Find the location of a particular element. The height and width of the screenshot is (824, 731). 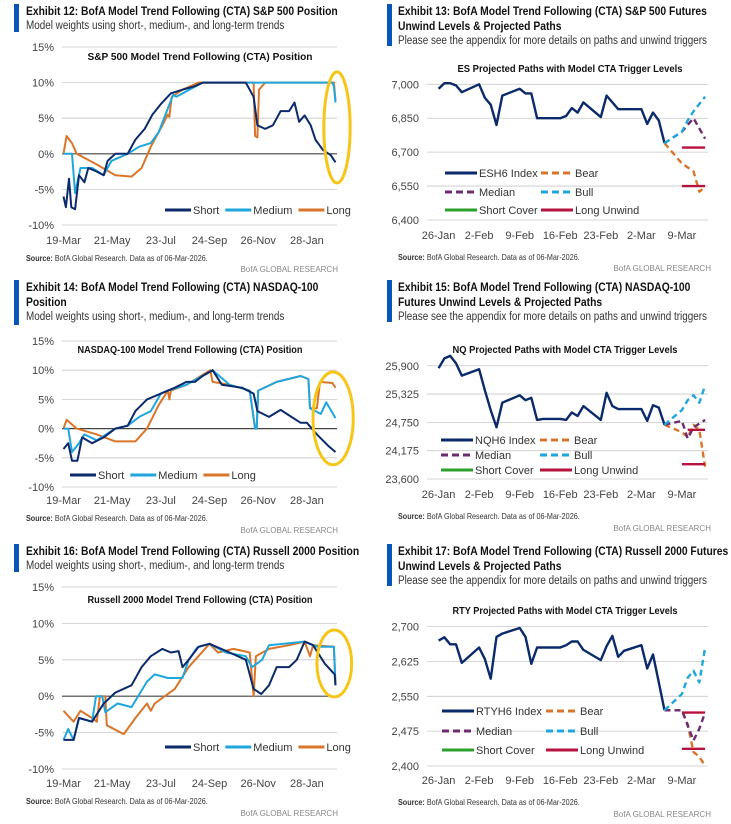

exhibit-16-accent-bar is located at coordinates (16, 558).